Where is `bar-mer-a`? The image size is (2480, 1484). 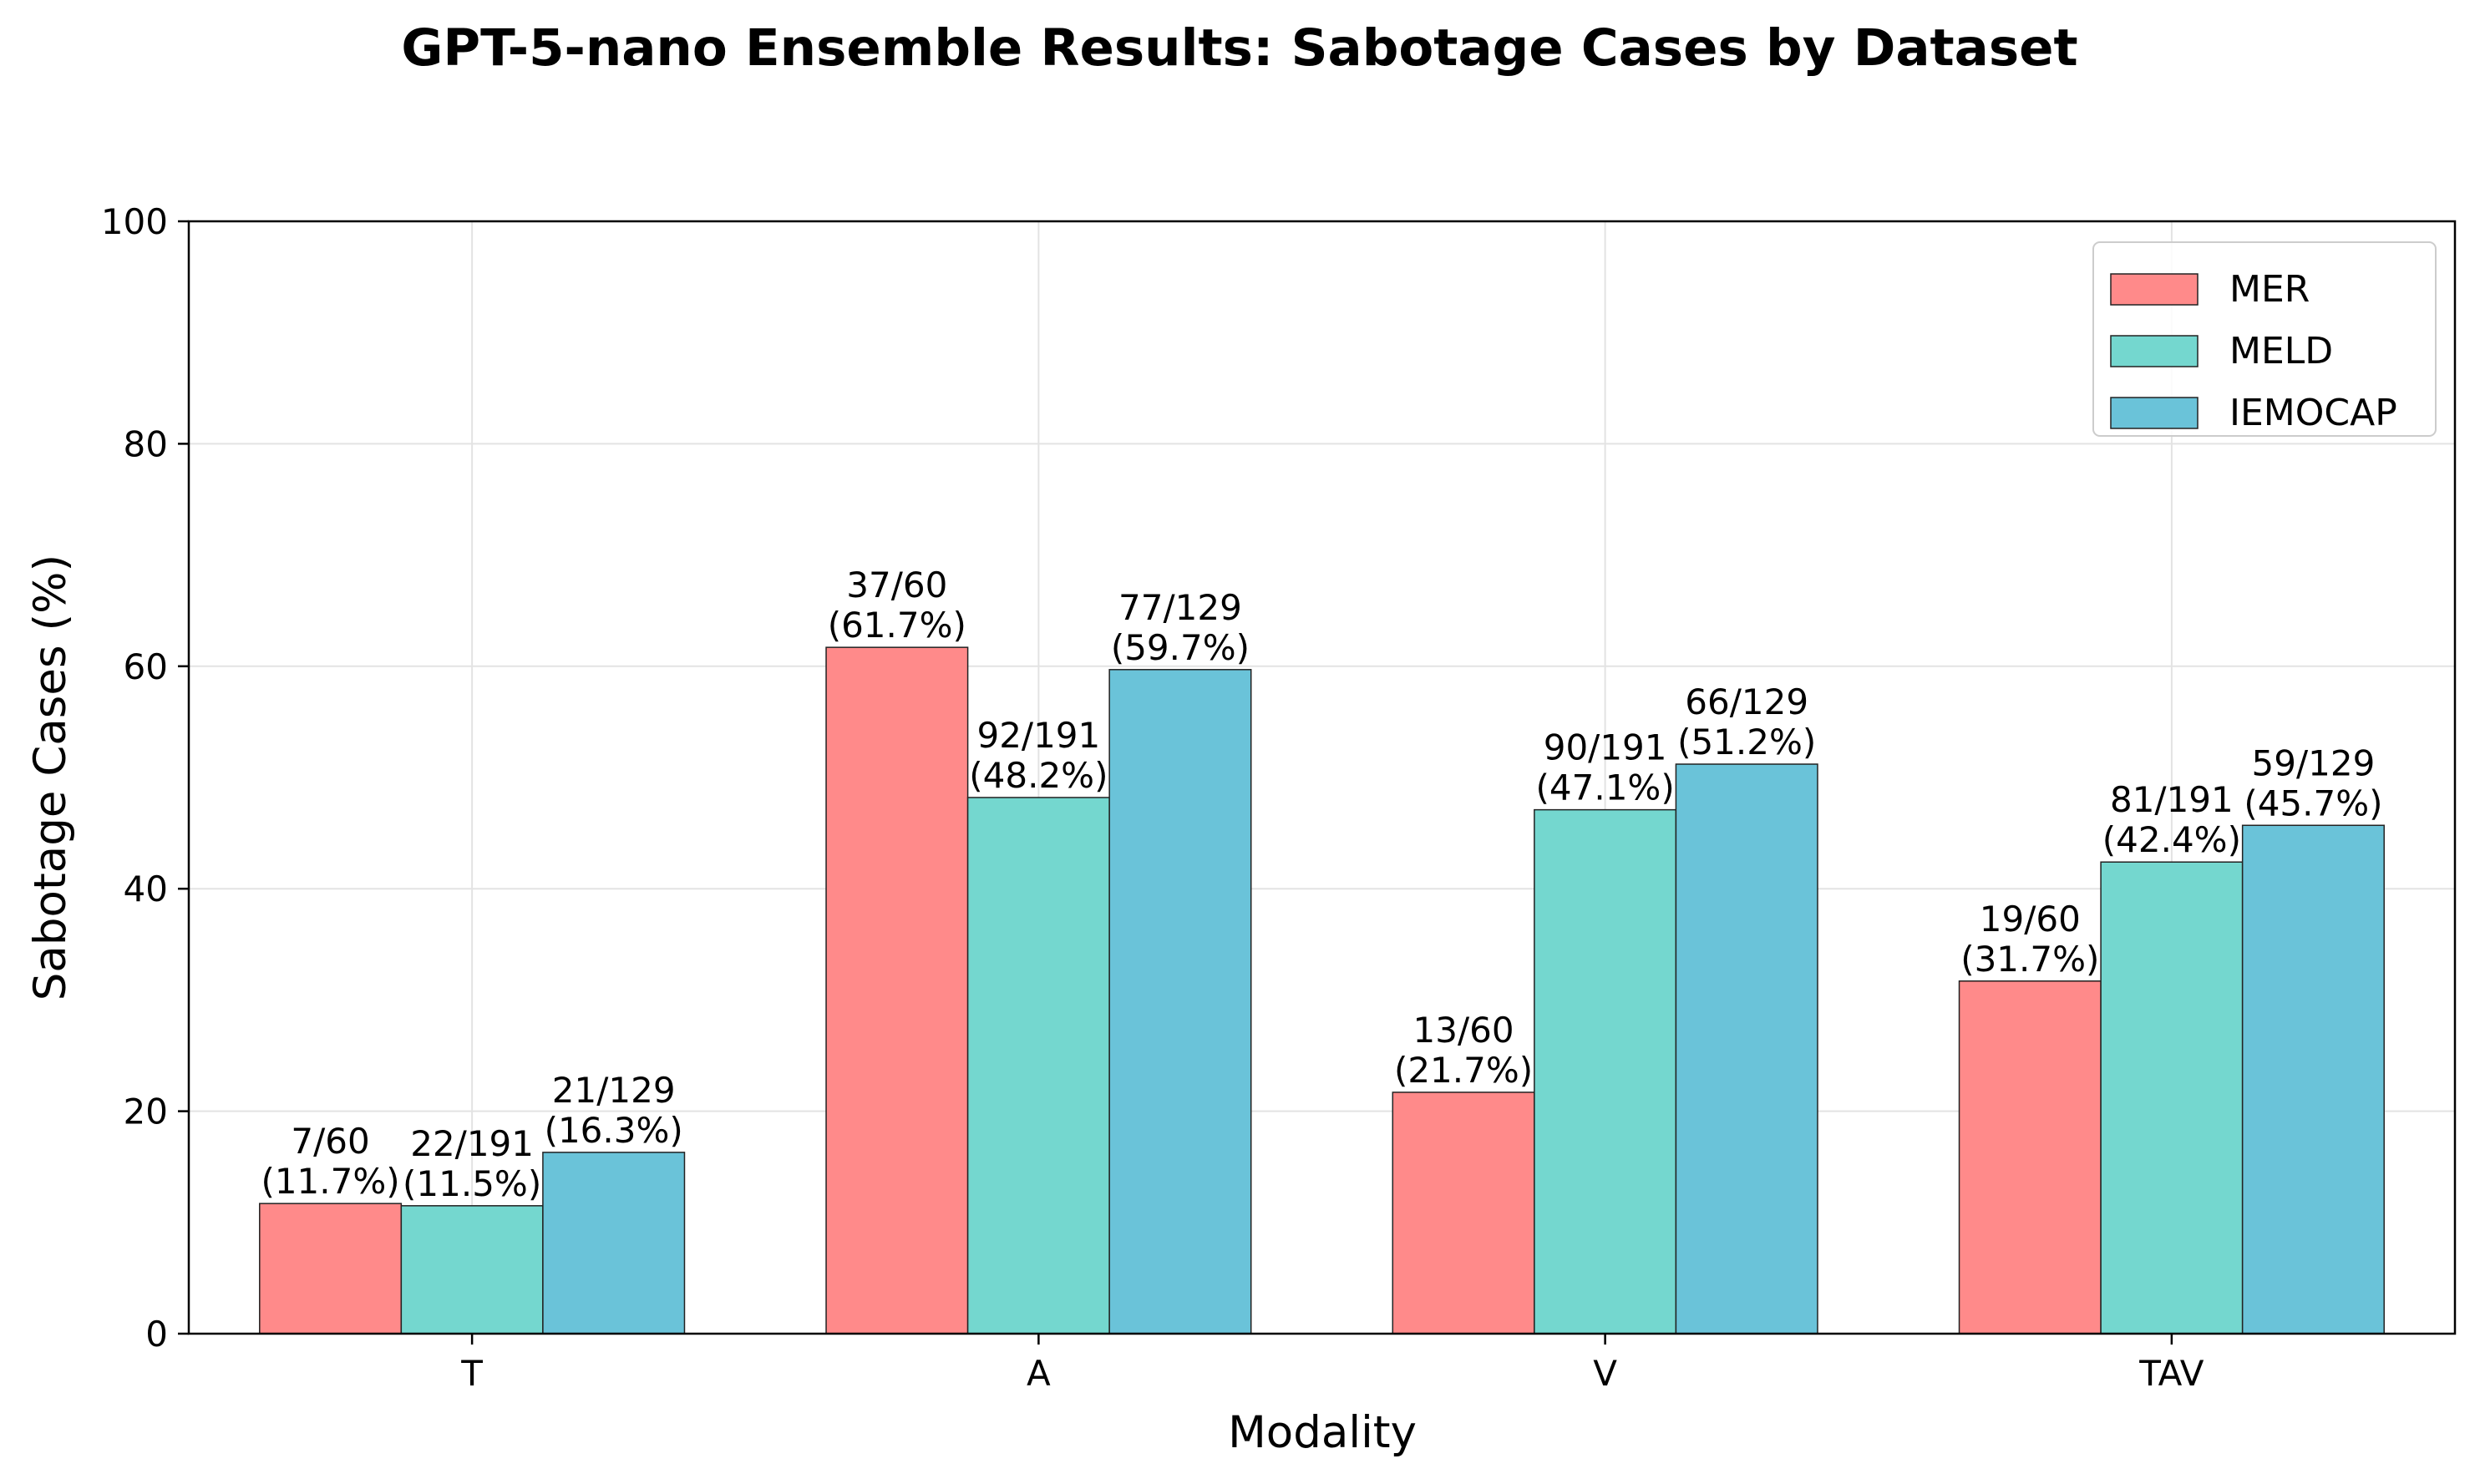 bar-mer-a is located at coordinates (897, 991).